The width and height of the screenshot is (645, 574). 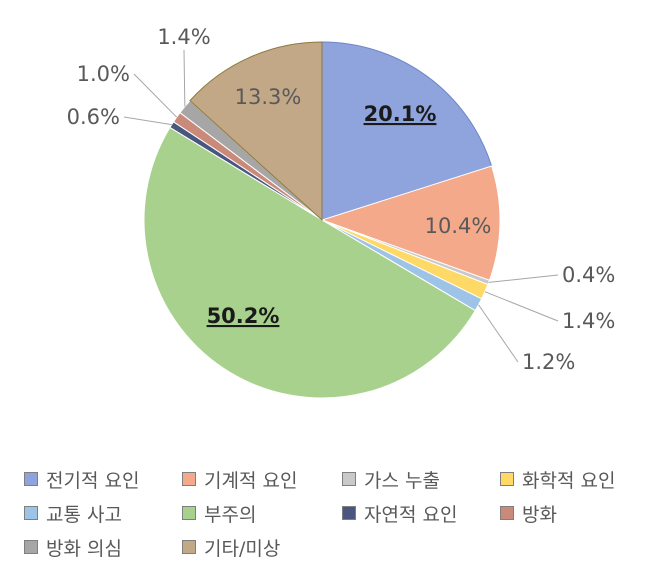 I want to click on legend-label: 방화 의심, so click(x=84, y=548).